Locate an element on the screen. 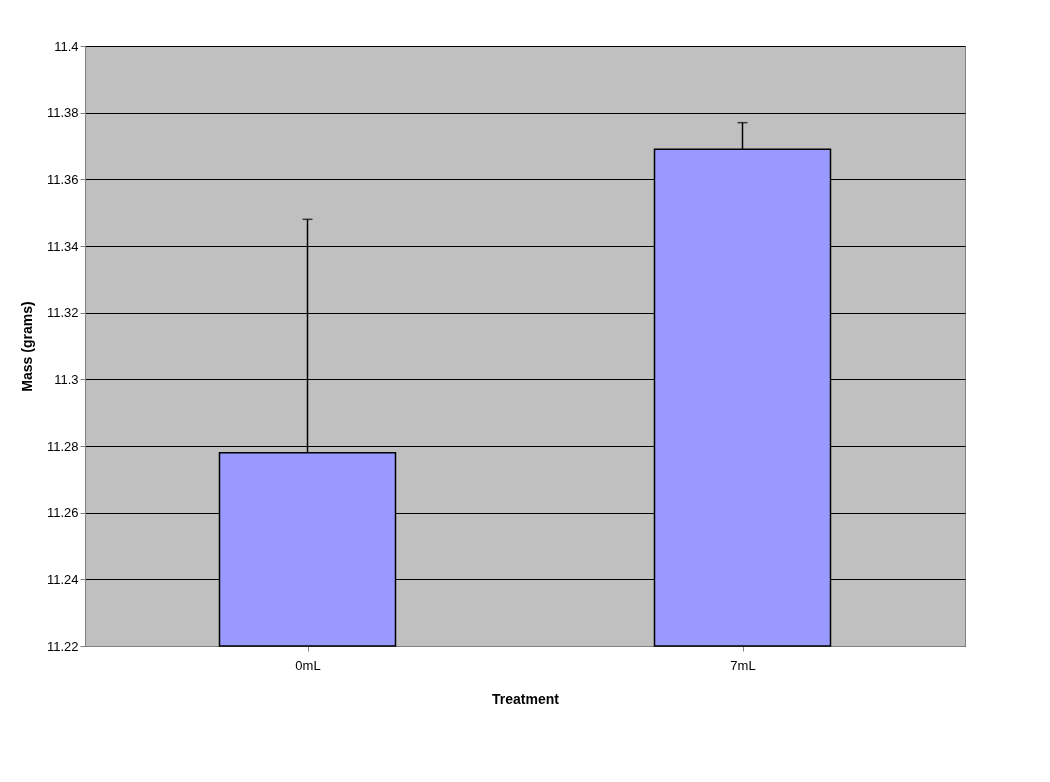 Image resolution: width=1050 pixels, height=782 pixels. y-tick-label: 11.28 is located at coordinates (62, 446).